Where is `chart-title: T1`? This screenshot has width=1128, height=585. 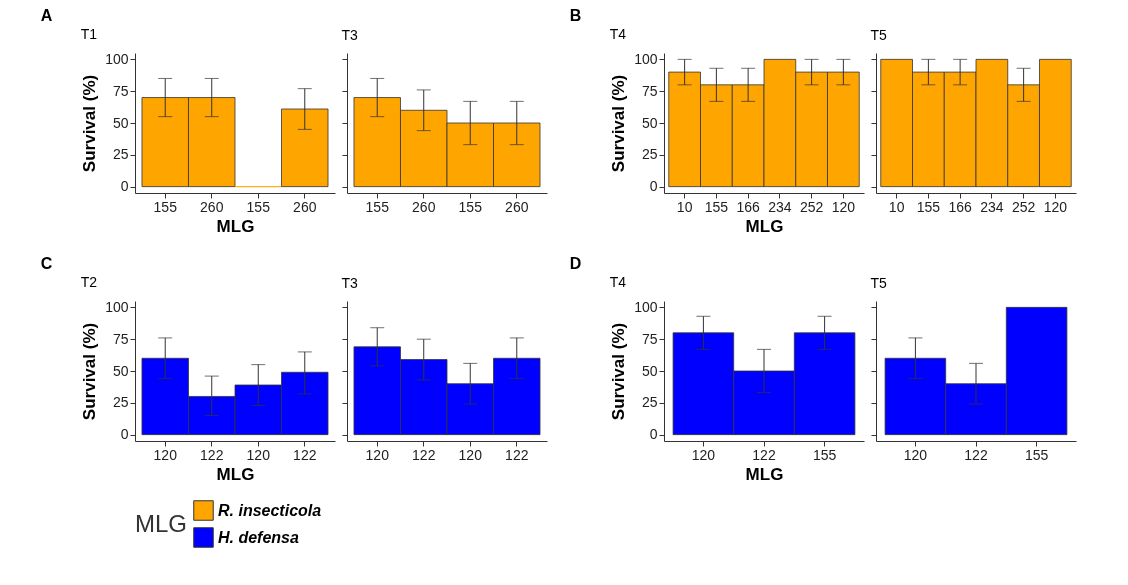 chart-title: T1 is located at coordinates (89, 34).